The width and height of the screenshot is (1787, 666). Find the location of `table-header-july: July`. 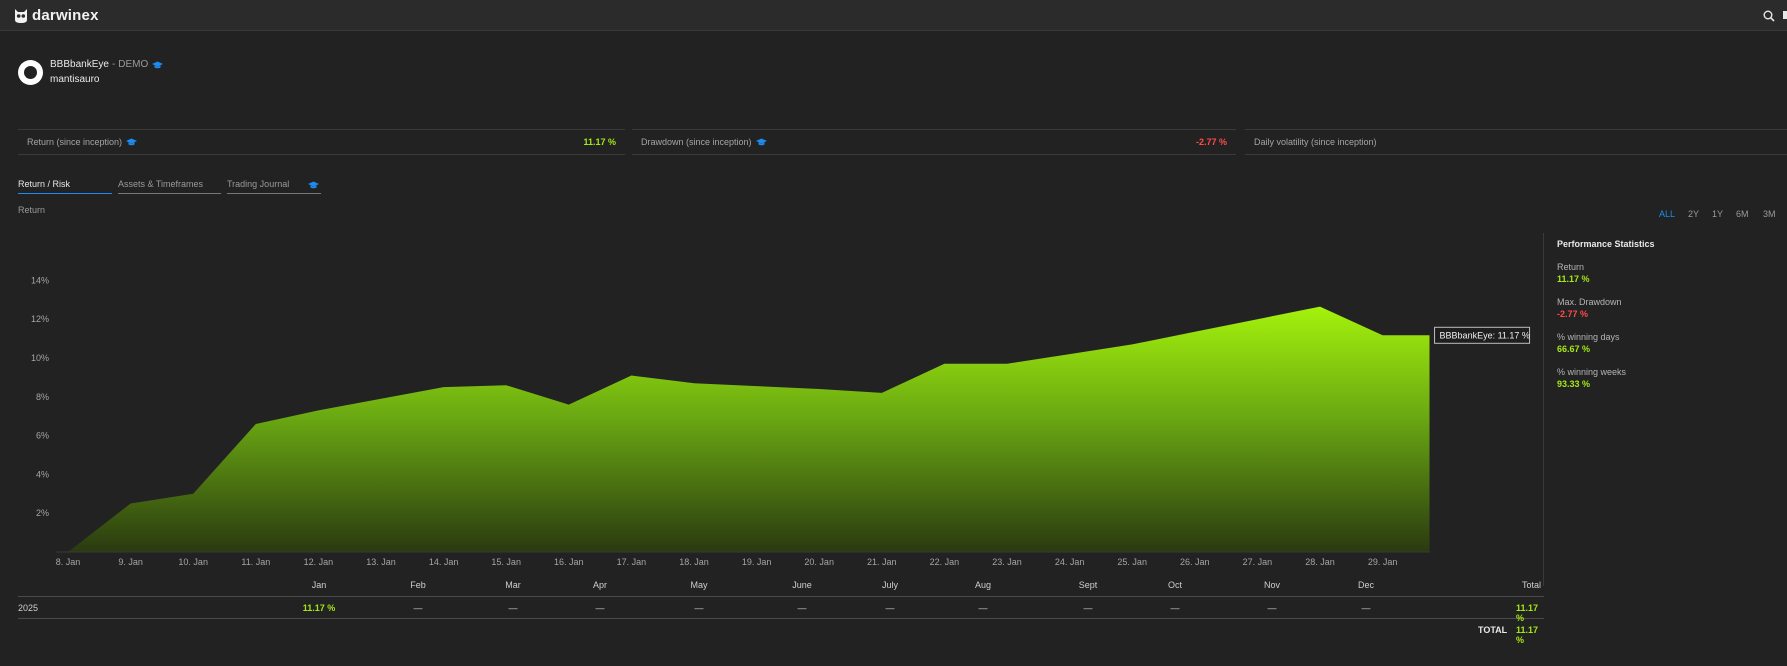

table-header-july: July is located at coordinates (890, 585).